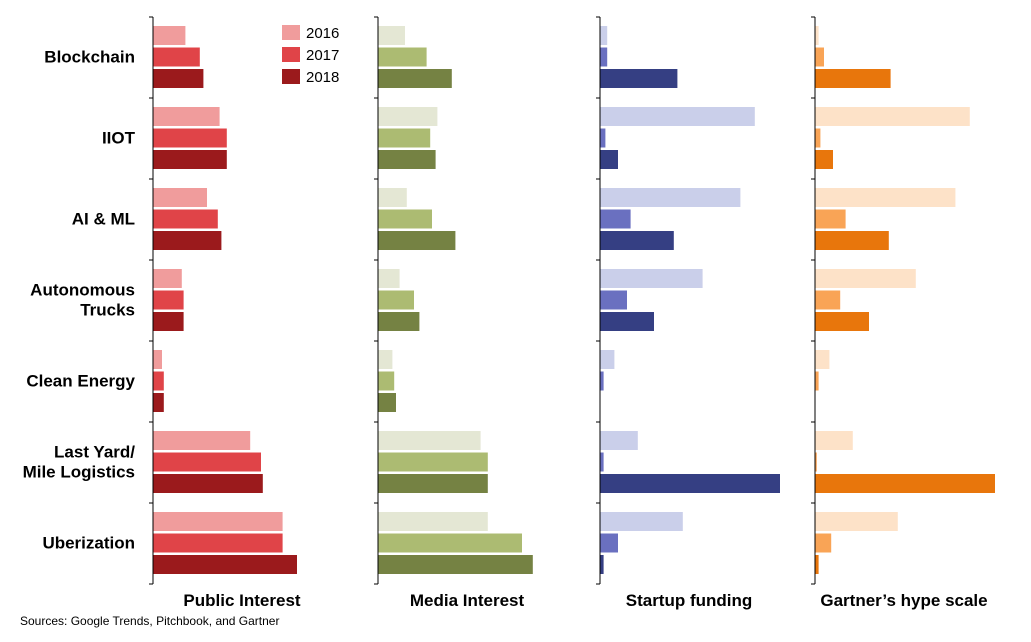  I want to click on bar-startup-funding-iiot-2017, so click(603, 138).